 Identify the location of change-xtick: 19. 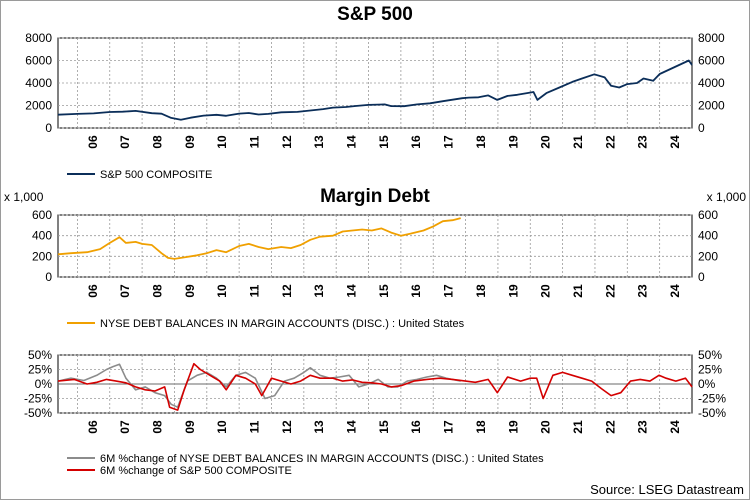
(513, 427).